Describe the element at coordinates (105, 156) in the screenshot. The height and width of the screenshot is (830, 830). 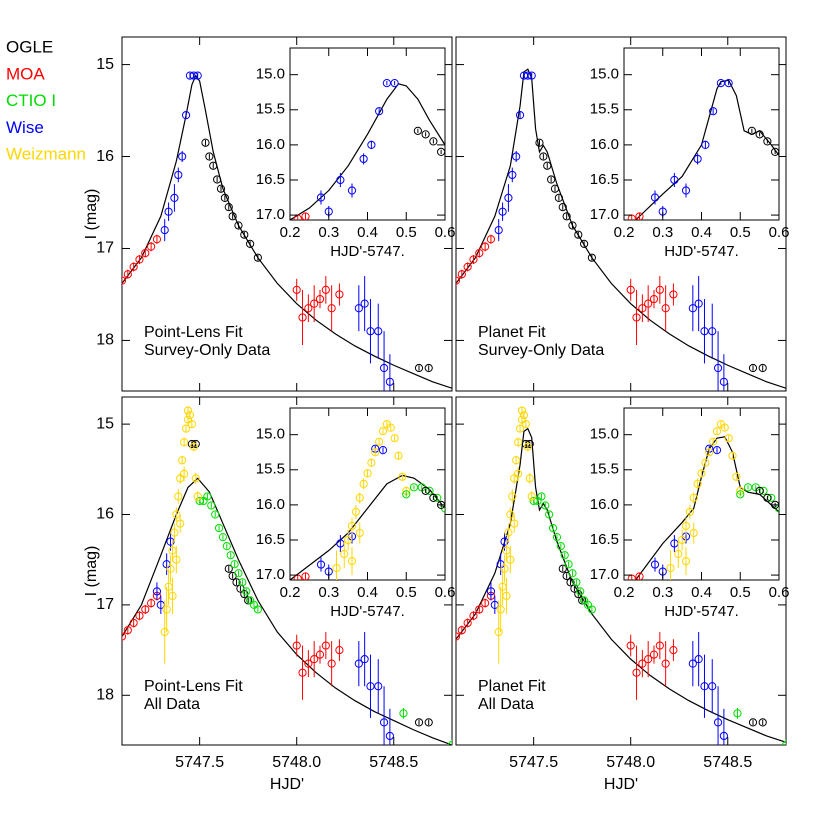
I see `y-tick-label: 16` at that location.